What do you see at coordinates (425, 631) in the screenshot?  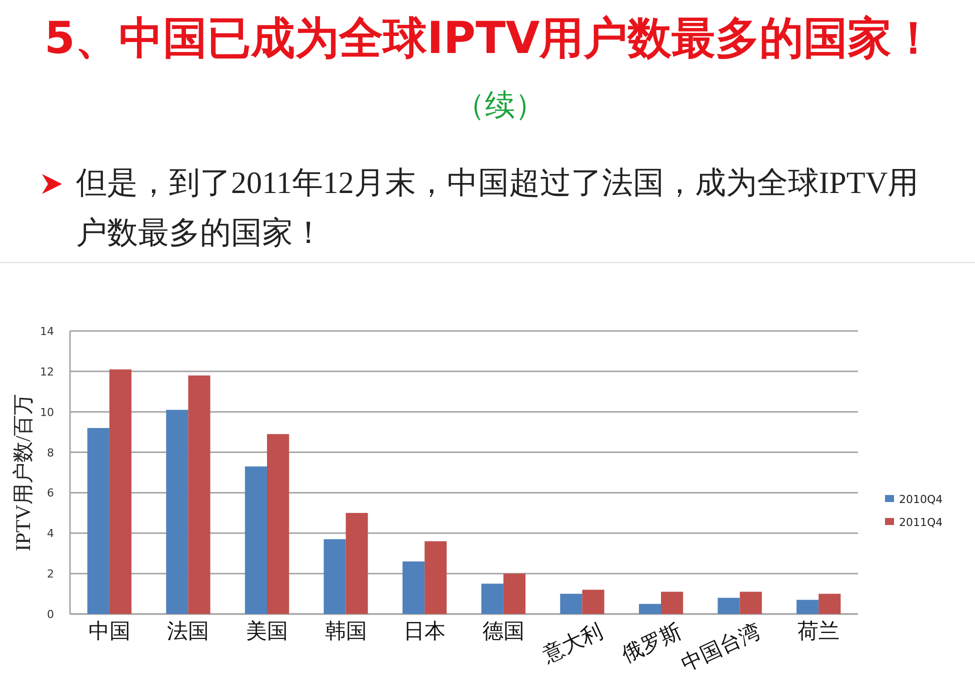 I see `x-tick-label: 日本` at bounding box center [425, 631].